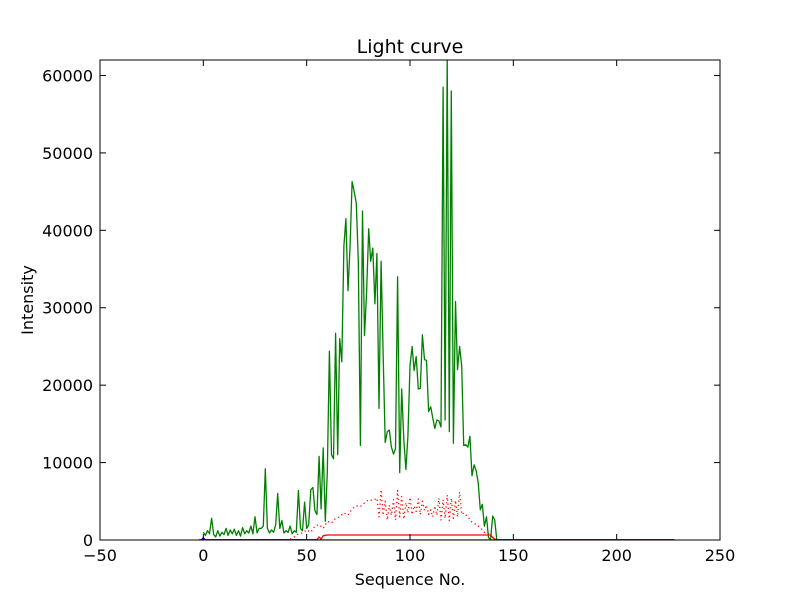 The height and width of the screenshot is (600, 800). I want to click on x-tick-label: 200, so click(616, 555).